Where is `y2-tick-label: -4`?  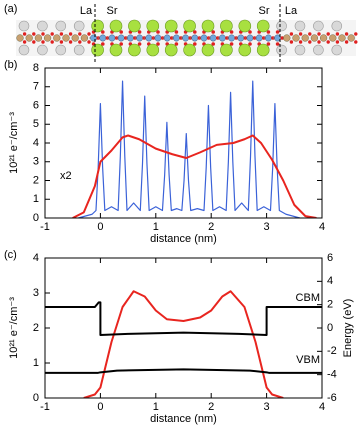 y2-tick-label: -4 is located at coordinates (332, 375).